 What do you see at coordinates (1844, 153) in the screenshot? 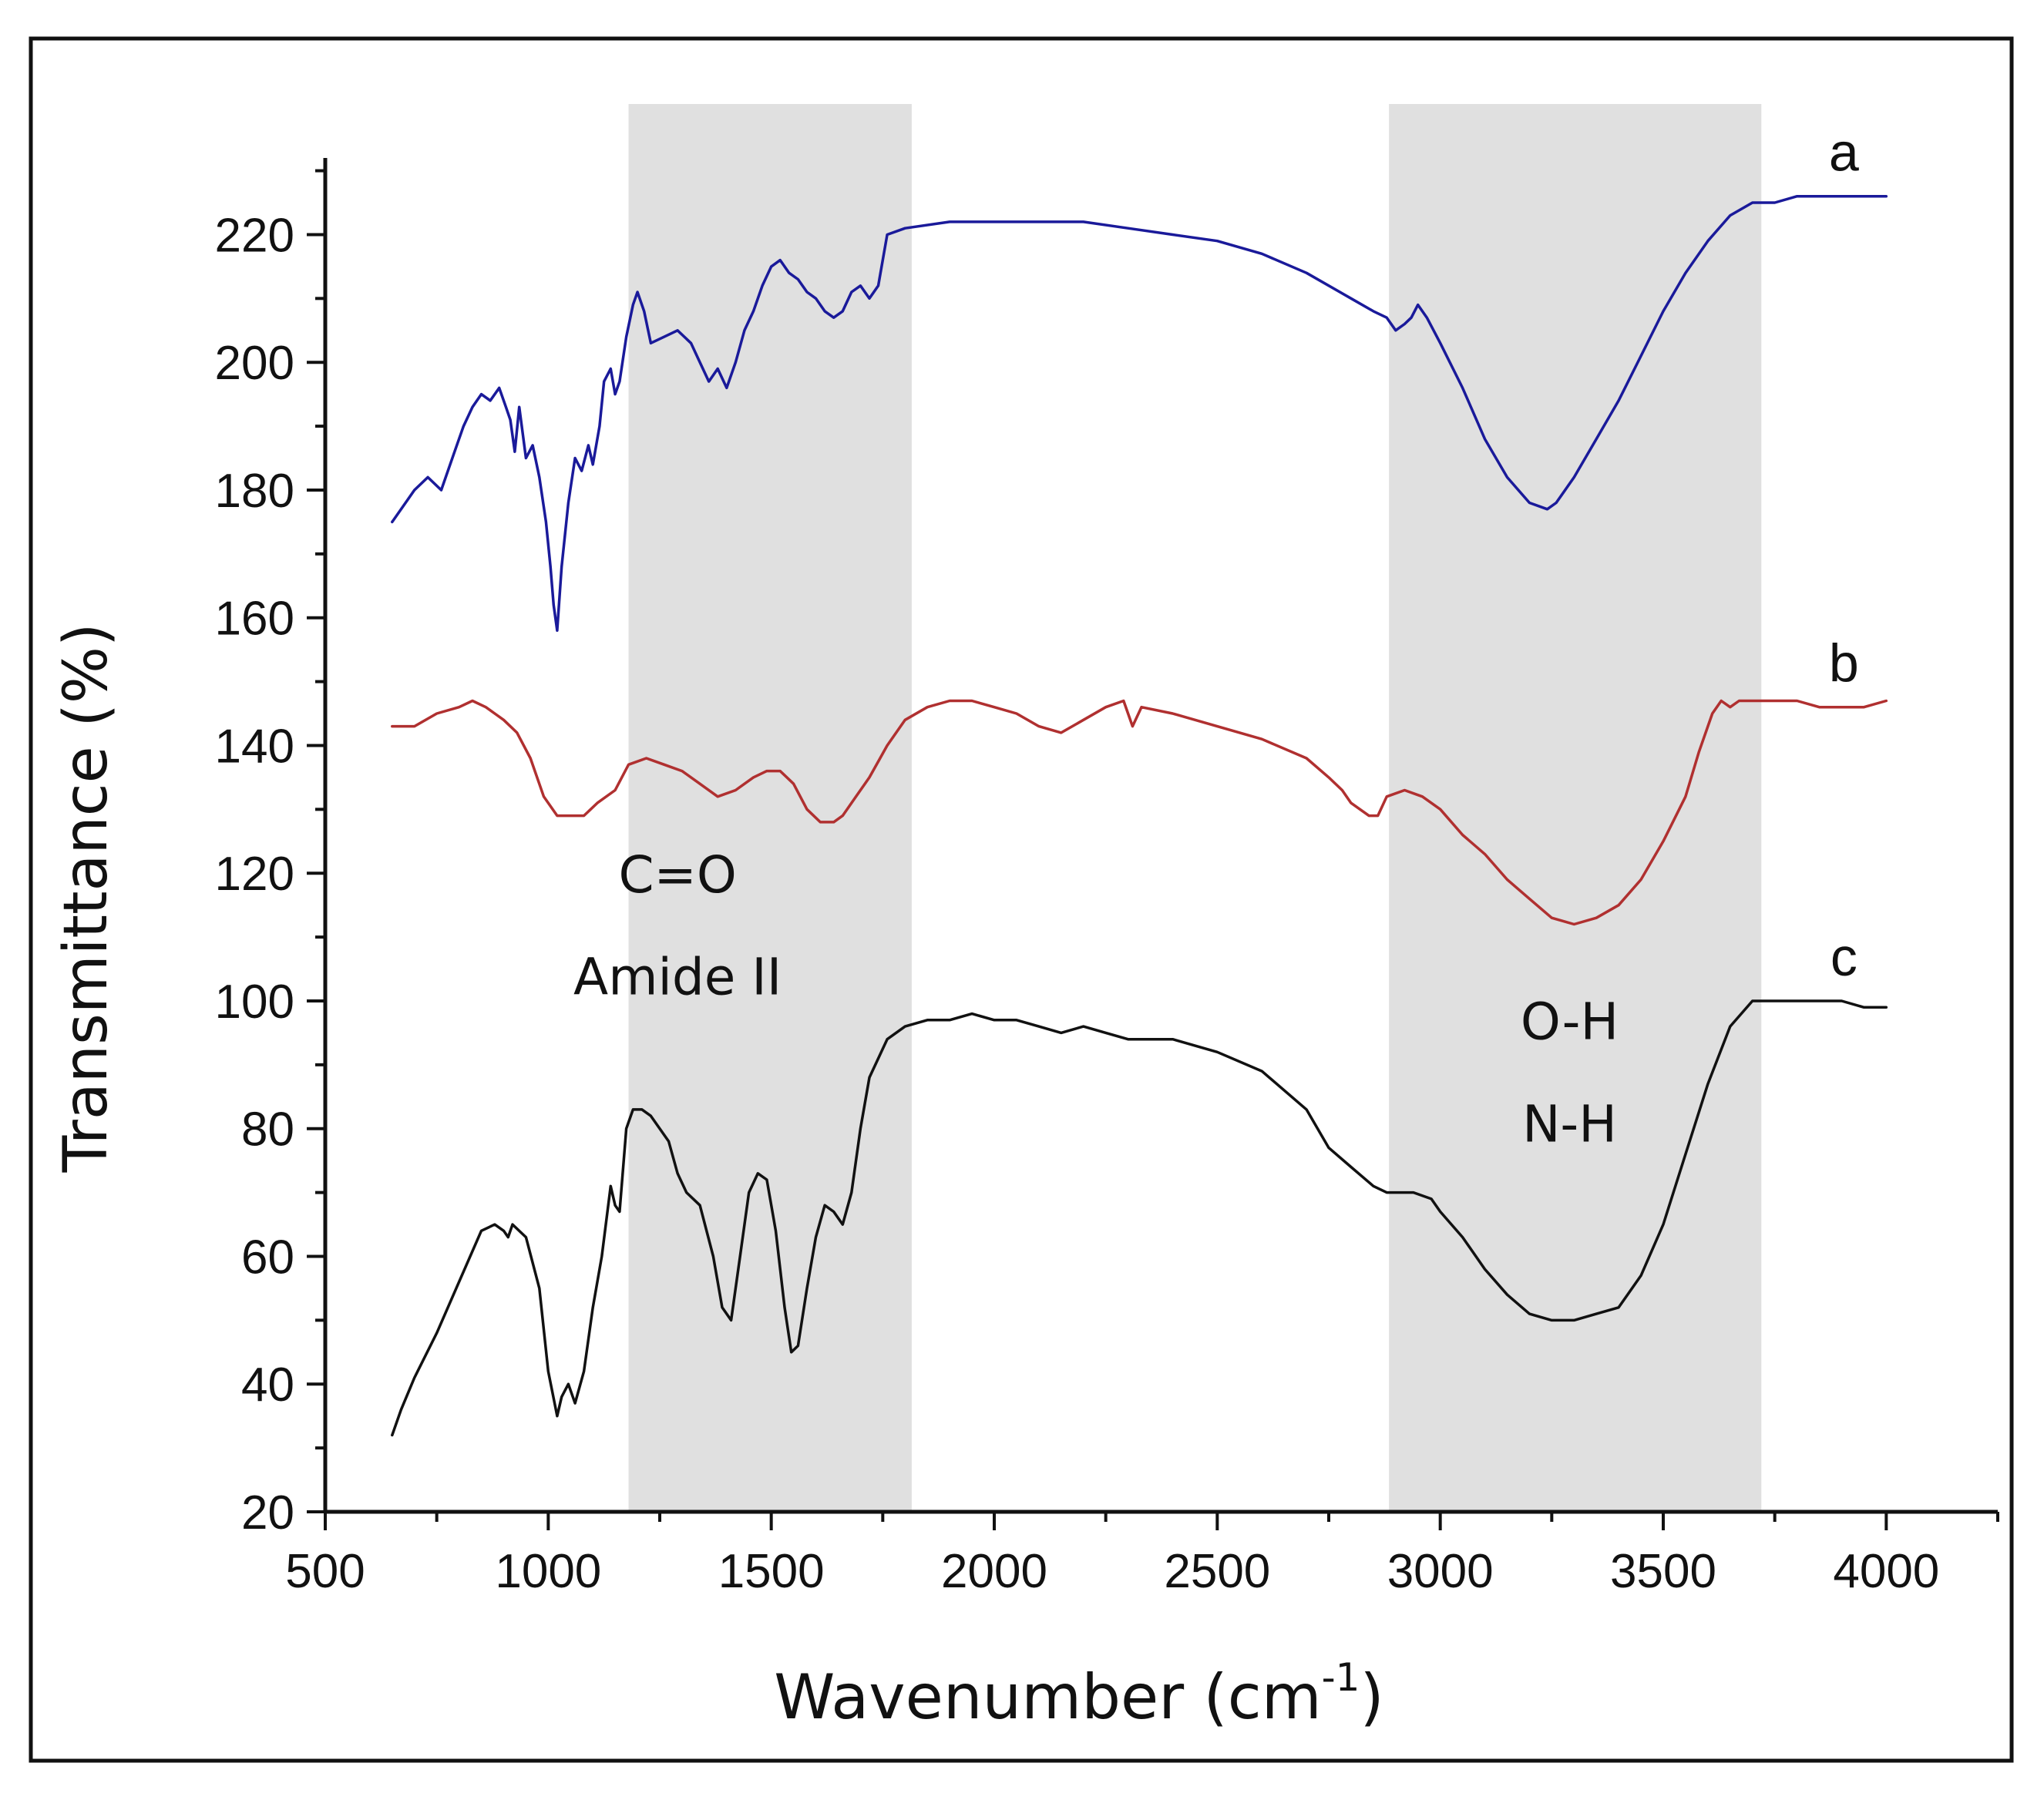
I see `series-a-label: a` at bounding box center [1844, 153].